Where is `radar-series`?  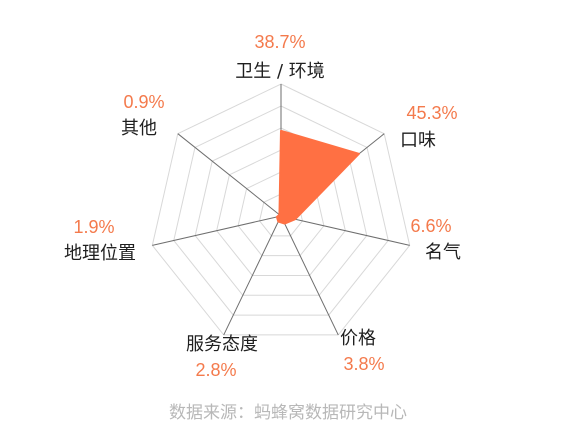 radar-series is located at coordinates (317, 177).